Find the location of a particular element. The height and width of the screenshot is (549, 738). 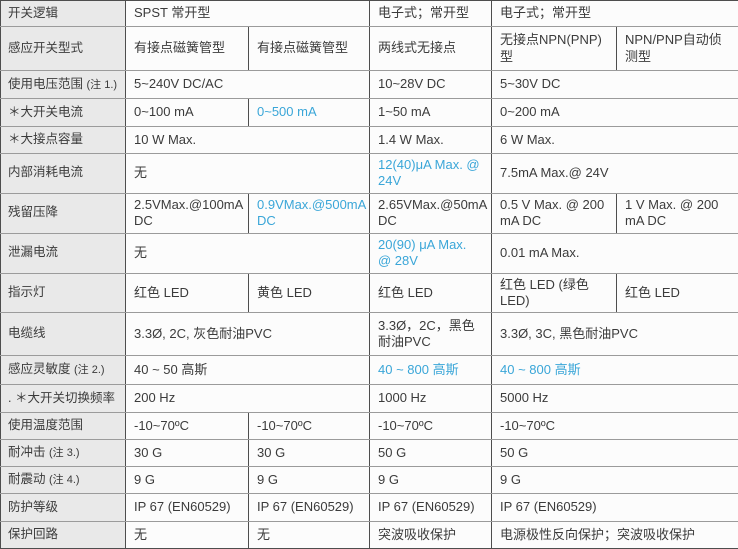

spec-cell: 1~50 mA is located at coordinates (431, 113).